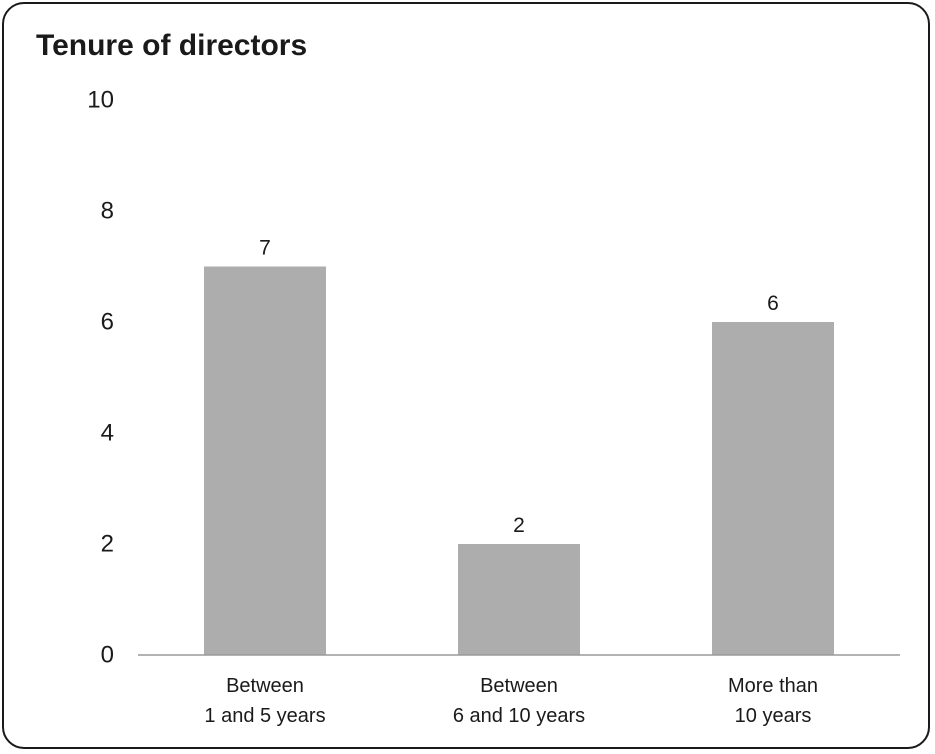 The image size is (935, 754). I want to click on y-tick-label: 4, so click(107, 433).